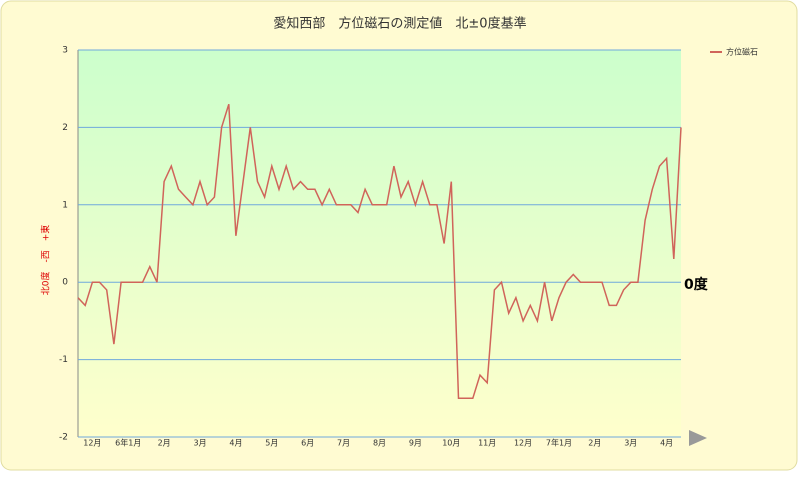 The width and height of the screenshot is (800, 477). I want to click on x-tick-label: 11月, so click(487, 443).